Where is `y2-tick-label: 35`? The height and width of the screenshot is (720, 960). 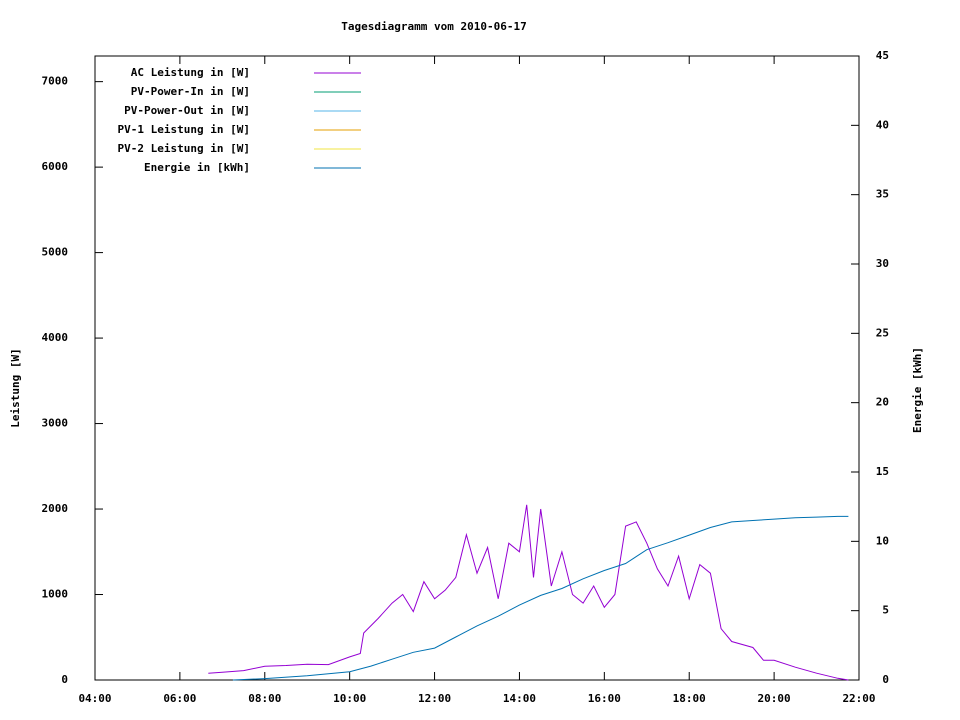 y2-tick-label: 35 is located at coordinates (882, 194).